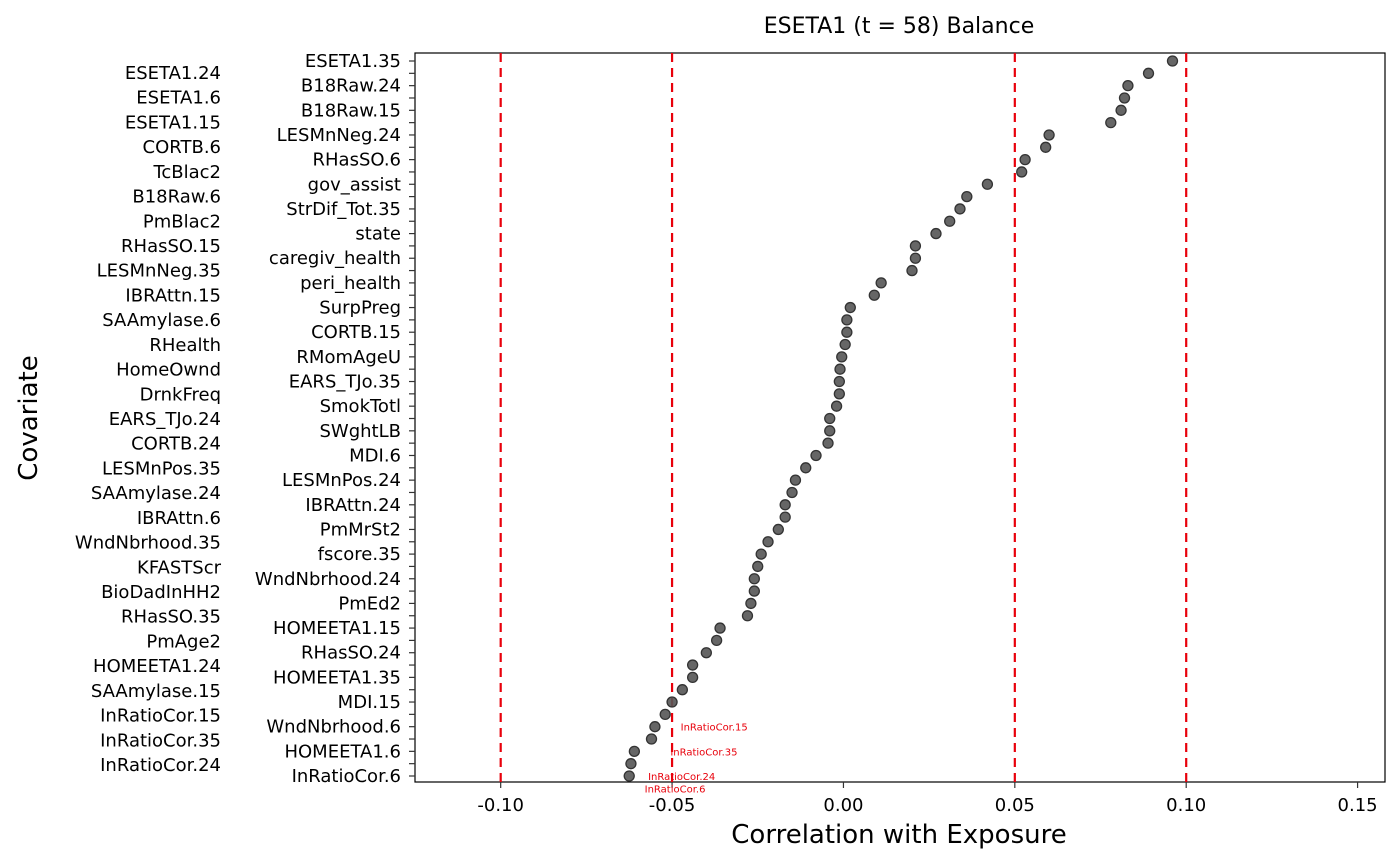 The width and height of the screenshot is (1400, 865). What do you see at coordinates (182, 221) in the screenshot?
I see `y-tick-label: PmBlac2` at bounding box center [182, 221].